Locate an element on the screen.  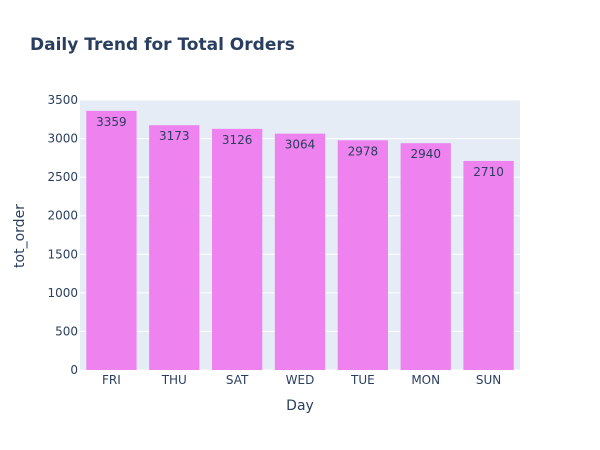
y-axis-ticks: 0 500 1000 1500 2000 2500 3000 3500 is located at coordinates (62, 235).